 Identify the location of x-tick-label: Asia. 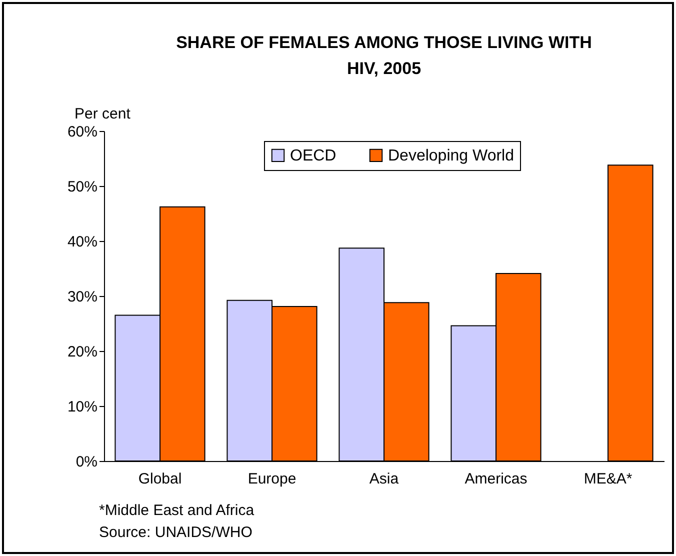
(384, 479).